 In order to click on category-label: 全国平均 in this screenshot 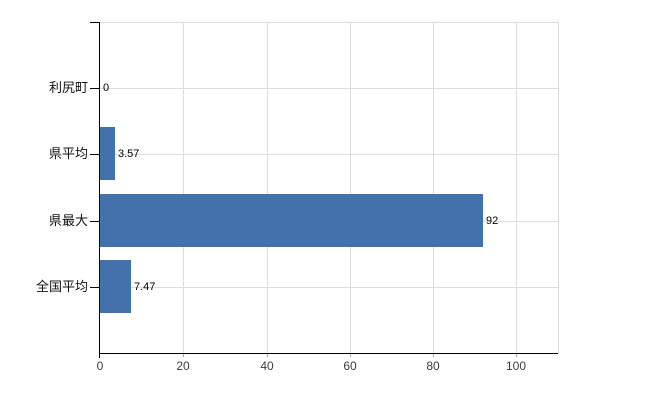, I will do `click(61, 286)`.